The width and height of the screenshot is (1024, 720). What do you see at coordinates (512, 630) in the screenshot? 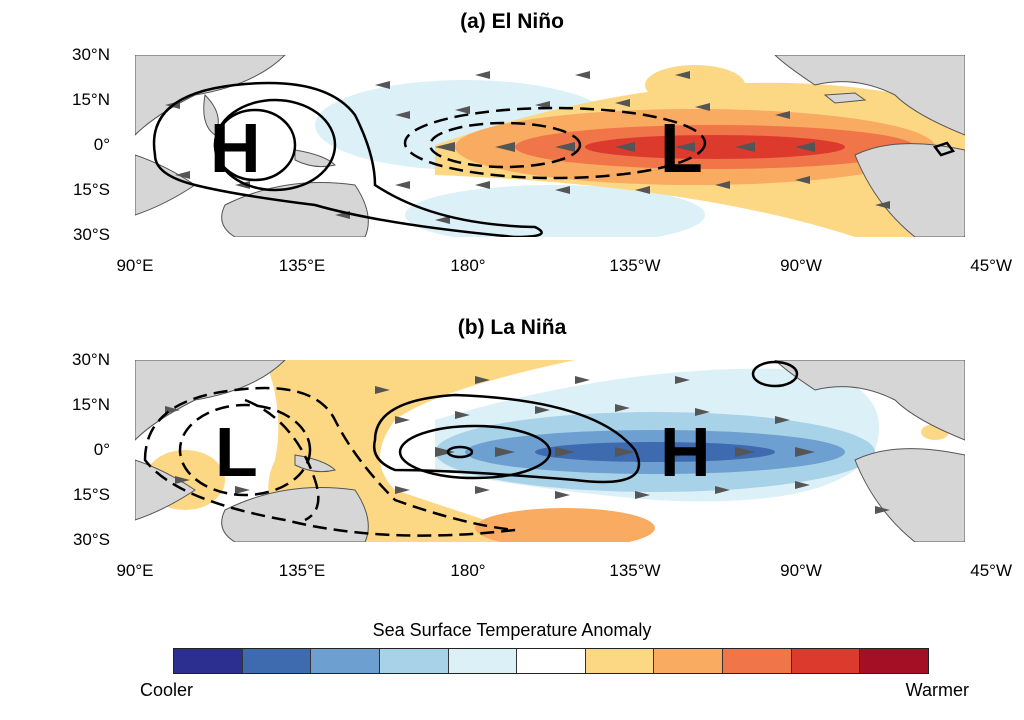
I see `colorbar-title: Sea Surface Temperature Anomaly` at bounding box center [512, 630].